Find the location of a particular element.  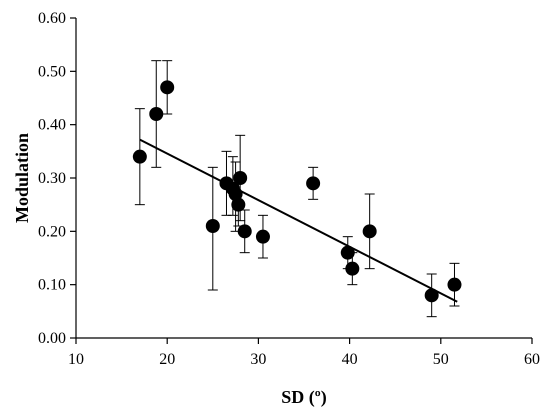

x-tick-label: 20 is located at coordinates (167, 359).